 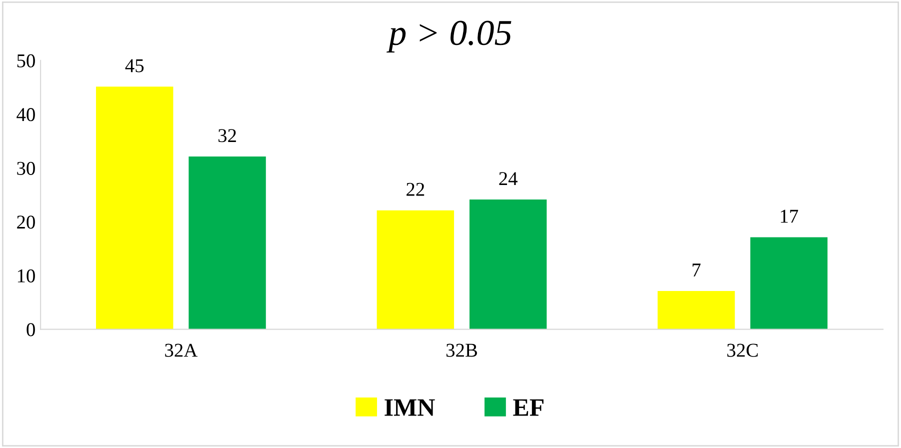 I want to click on data-label: 32, so click(x=227, y=135).